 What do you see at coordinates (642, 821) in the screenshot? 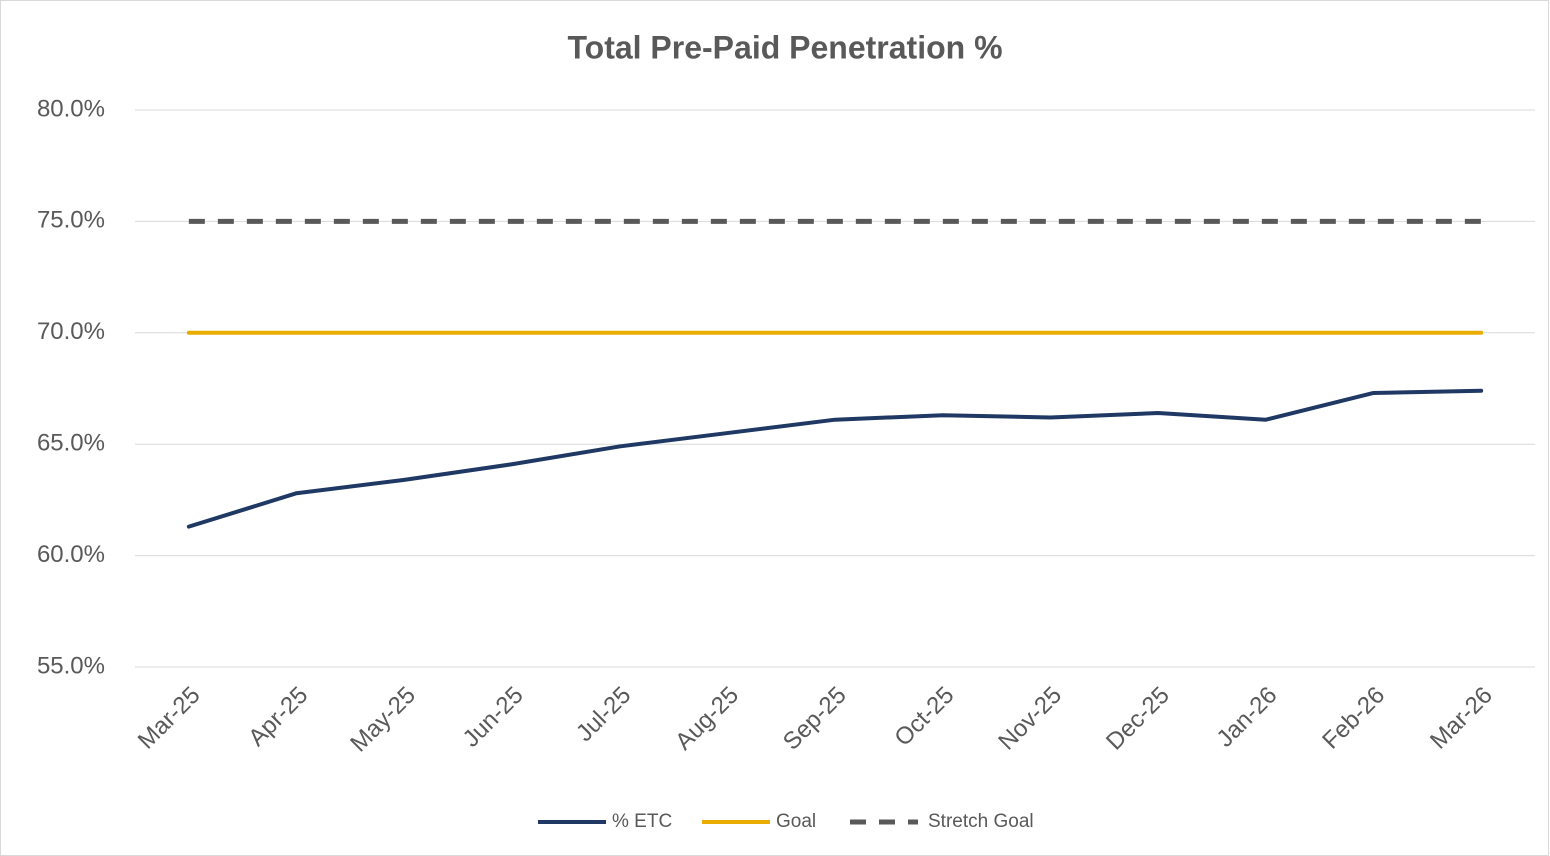
I see `legend-label: % ETC` at bounding box center [642, 821].